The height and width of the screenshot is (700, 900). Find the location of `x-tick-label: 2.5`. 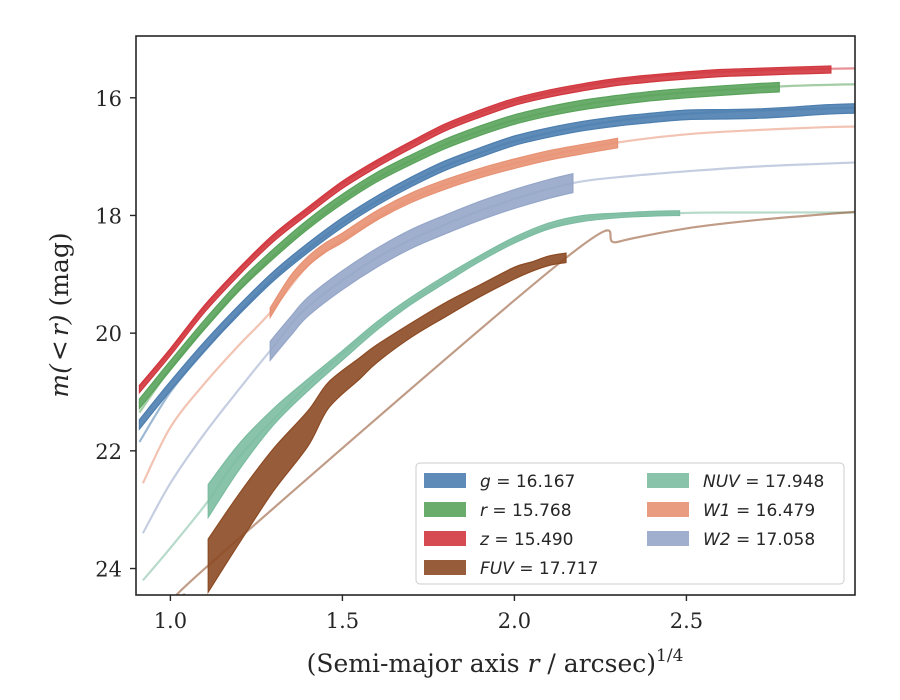

x-tick-label: 2.5 is located at coordinates (686, 621).